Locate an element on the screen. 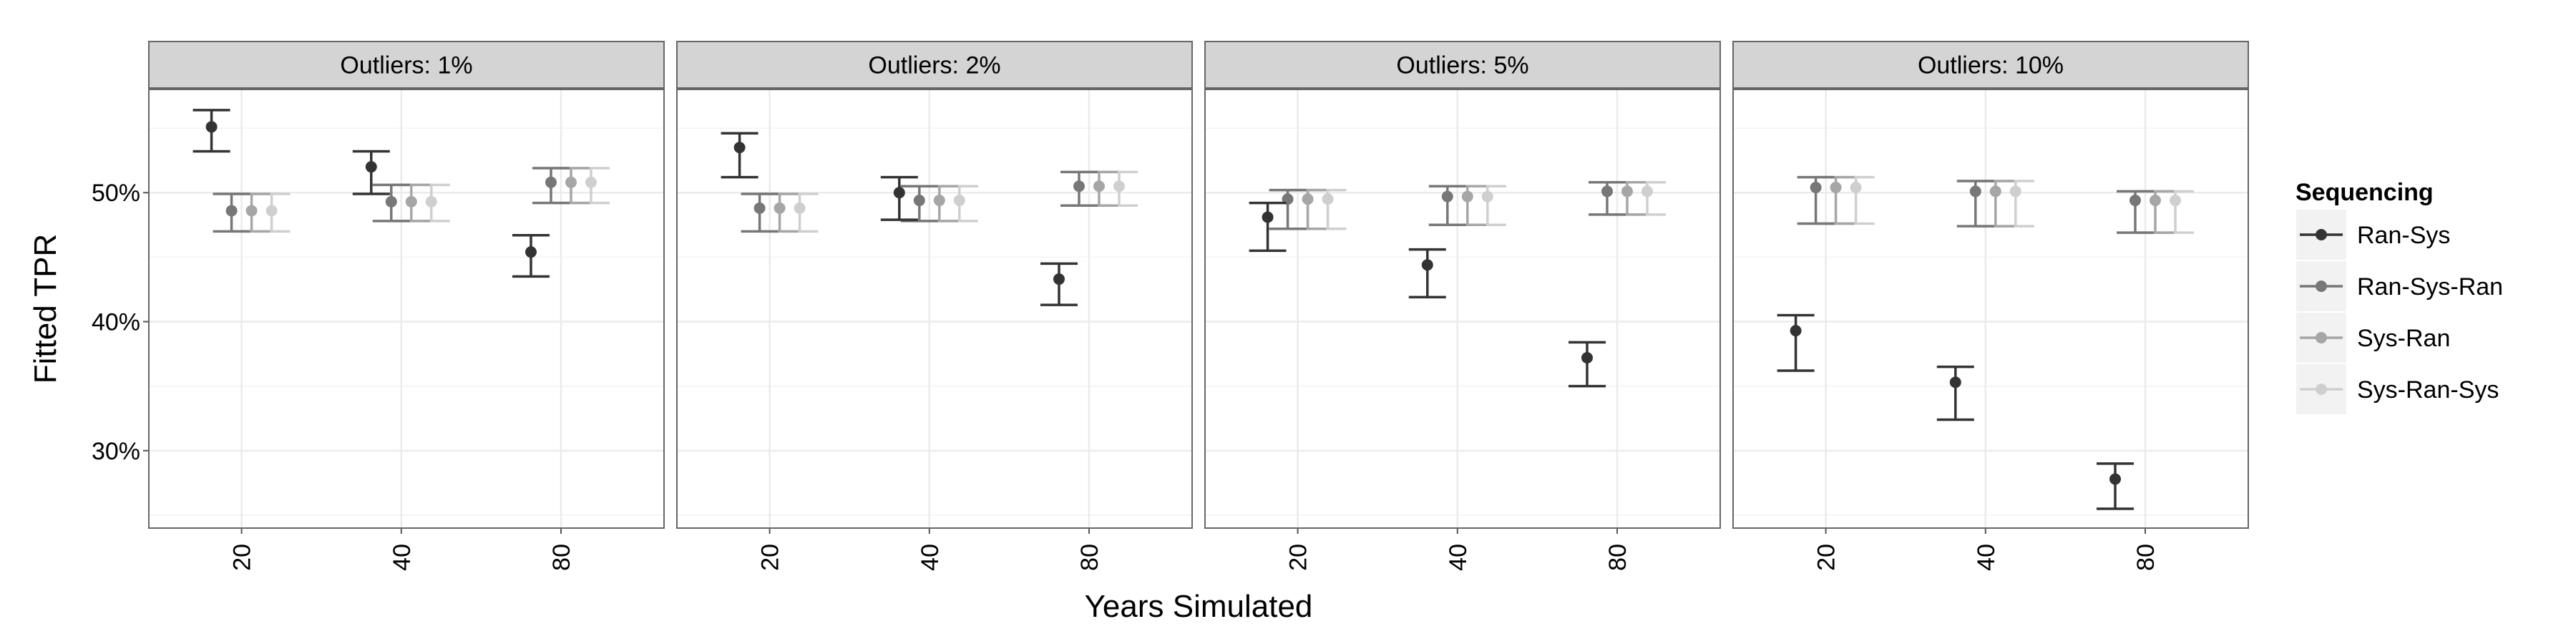 This screenshot has width=2576, height=644. facet-strip-label: Outliers: 1% is located at coordinates (406, 65).